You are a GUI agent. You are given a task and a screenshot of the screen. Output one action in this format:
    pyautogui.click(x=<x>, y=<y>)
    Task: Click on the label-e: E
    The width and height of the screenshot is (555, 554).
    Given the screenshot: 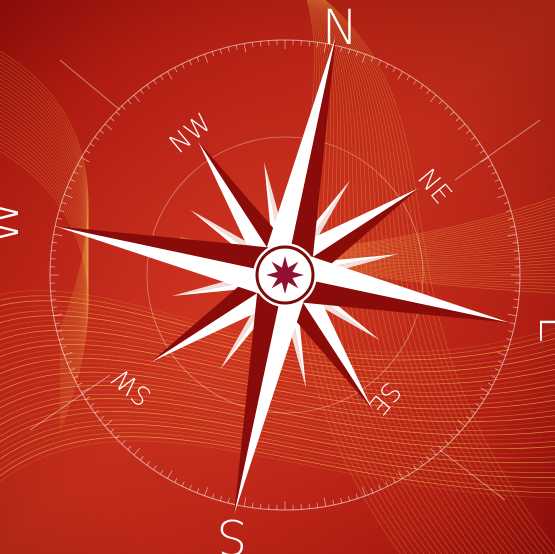 What is the action you would take?
    pyautogui.click(x=541, y=330)
    